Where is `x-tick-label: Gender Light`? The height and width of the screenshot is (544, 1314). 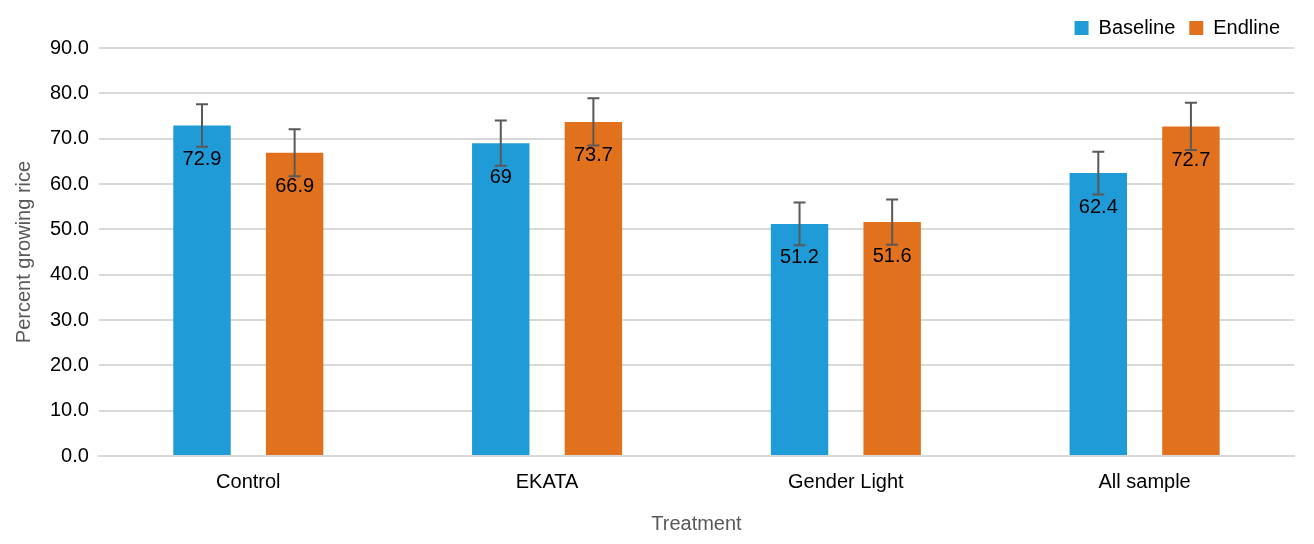 x-tick-label: Gender Light is located at coordinates (846, 480).